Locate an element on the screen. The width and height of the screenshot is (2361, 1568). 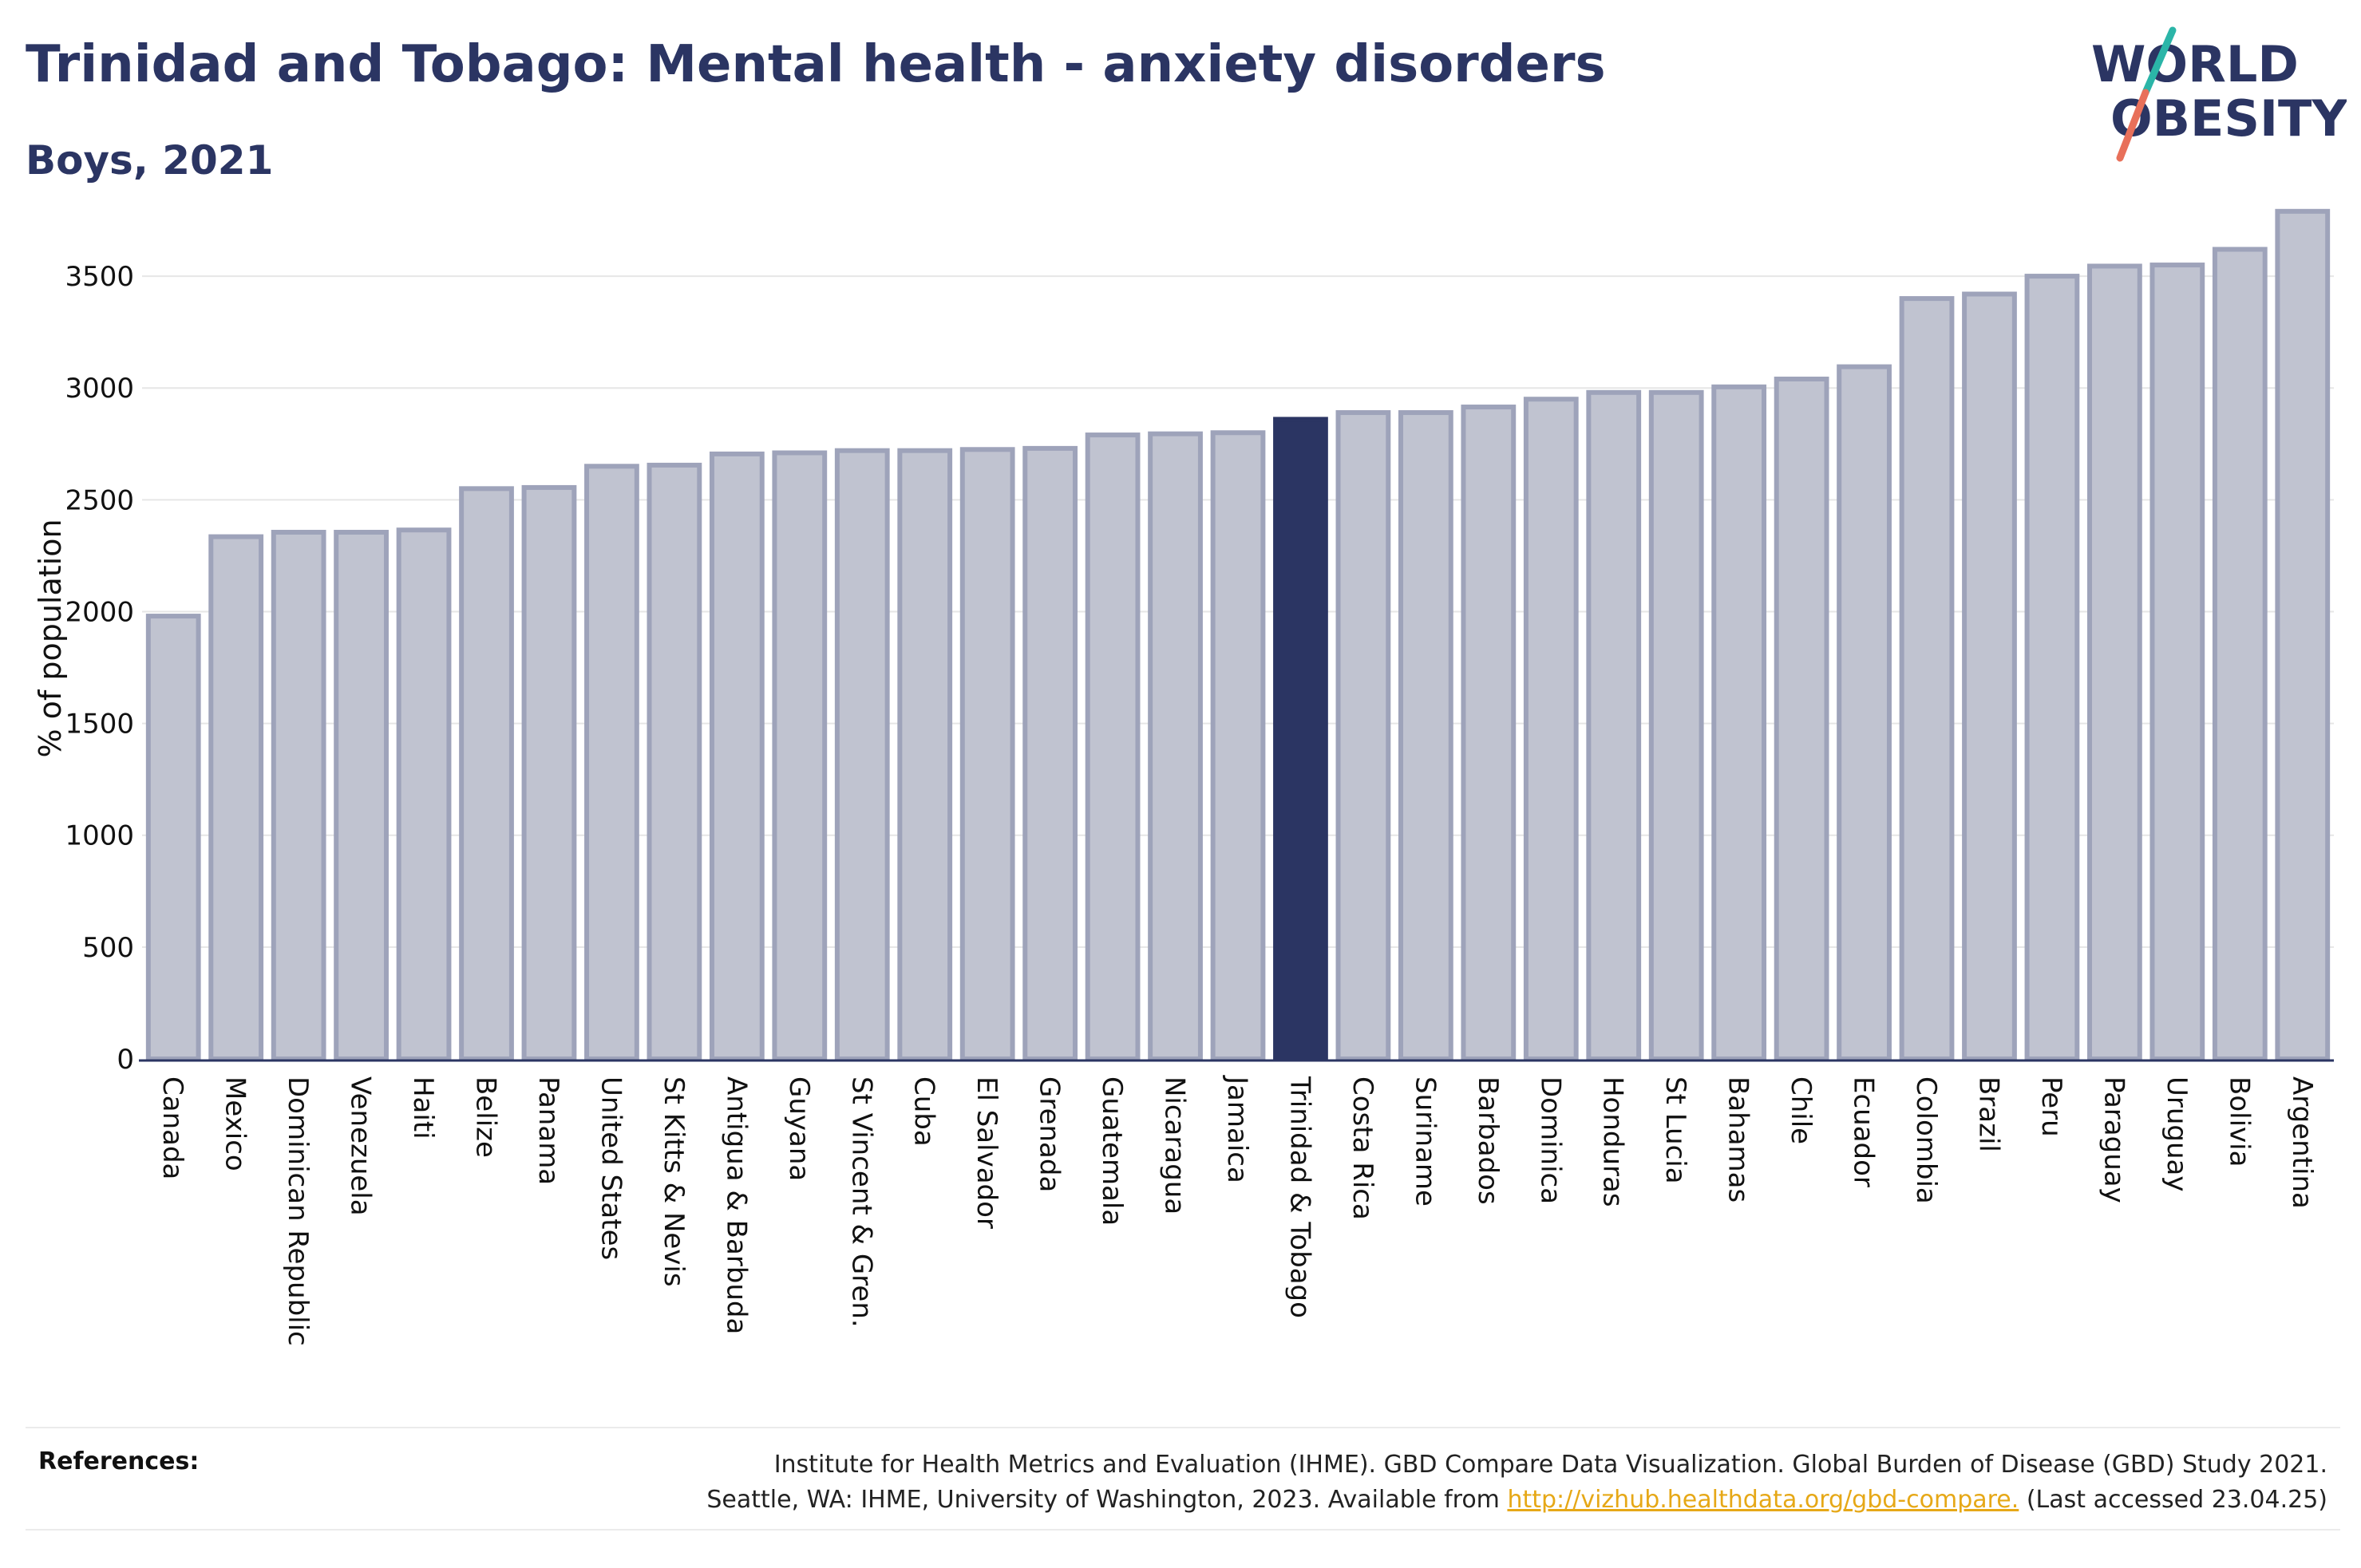
y-tick-500: 500 is located at coordinates (108, 948).